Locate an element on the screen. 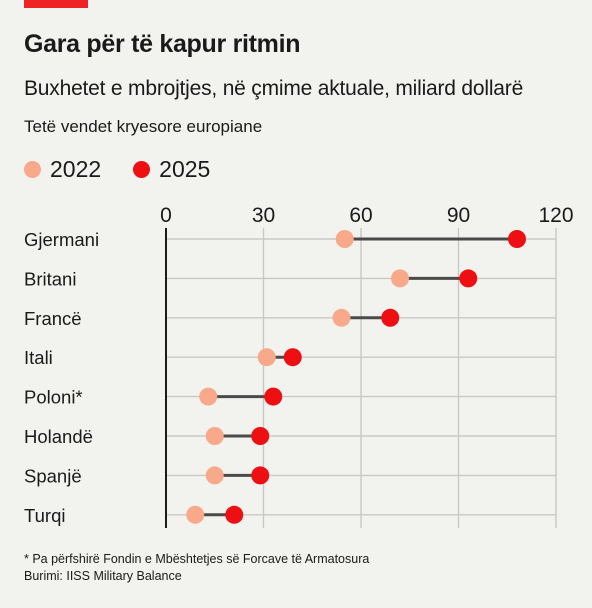 The height and width of the screenshot is (608, 592). chart-subsubtitle: Tetë vendet kryesore europiane is located at coordinates (143, 126).